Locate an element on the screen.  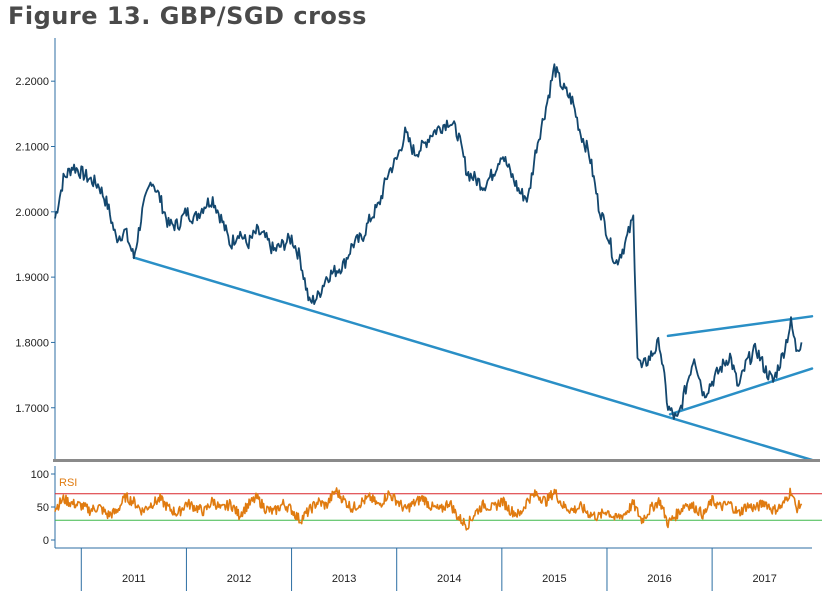
rsi-y-tick-label: 0 is located at coordinates (46, 541).